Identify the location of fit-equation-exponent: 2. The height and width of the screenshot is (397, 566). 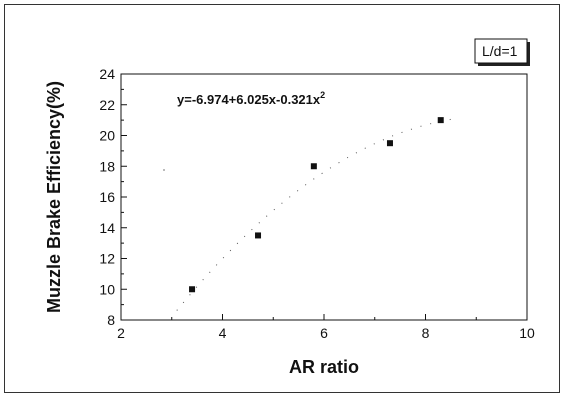
(322, 95).